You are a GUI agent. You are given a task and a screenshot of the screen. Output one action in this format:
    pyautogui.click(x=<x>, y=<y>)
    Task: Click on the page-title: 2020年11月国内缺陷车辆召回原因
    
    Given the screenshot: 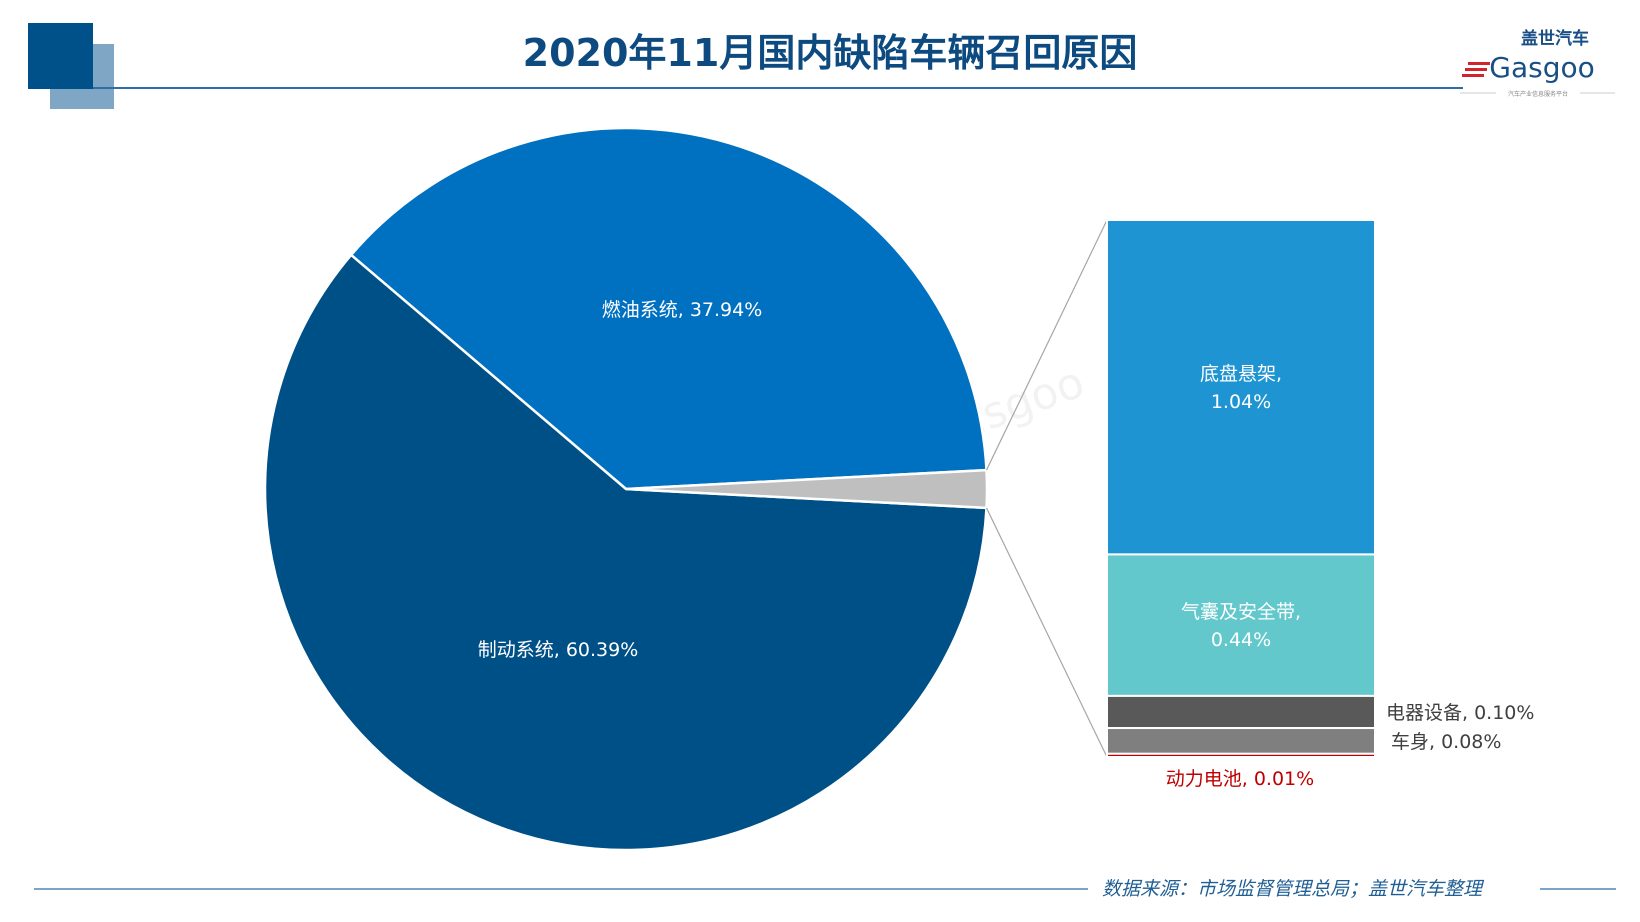 What is the action you would take?
    pyautogui.click(x=830, y=53)
    